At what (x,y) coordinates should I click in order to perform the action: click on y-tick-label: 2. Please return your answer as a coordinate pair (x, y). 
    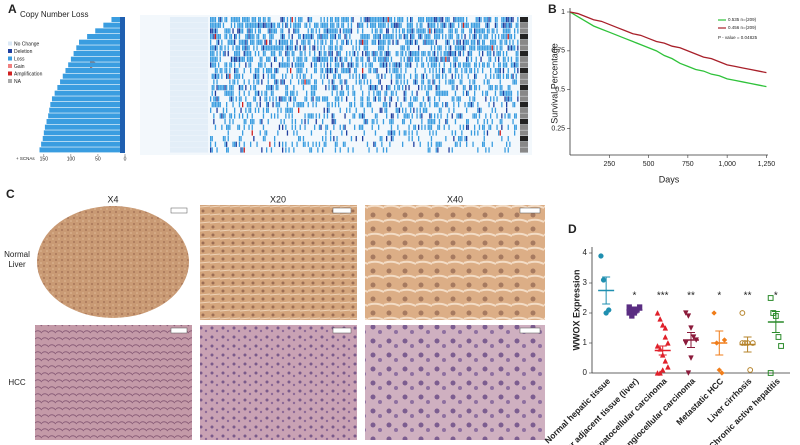
    Looking at the image, I should click on (585, 312).